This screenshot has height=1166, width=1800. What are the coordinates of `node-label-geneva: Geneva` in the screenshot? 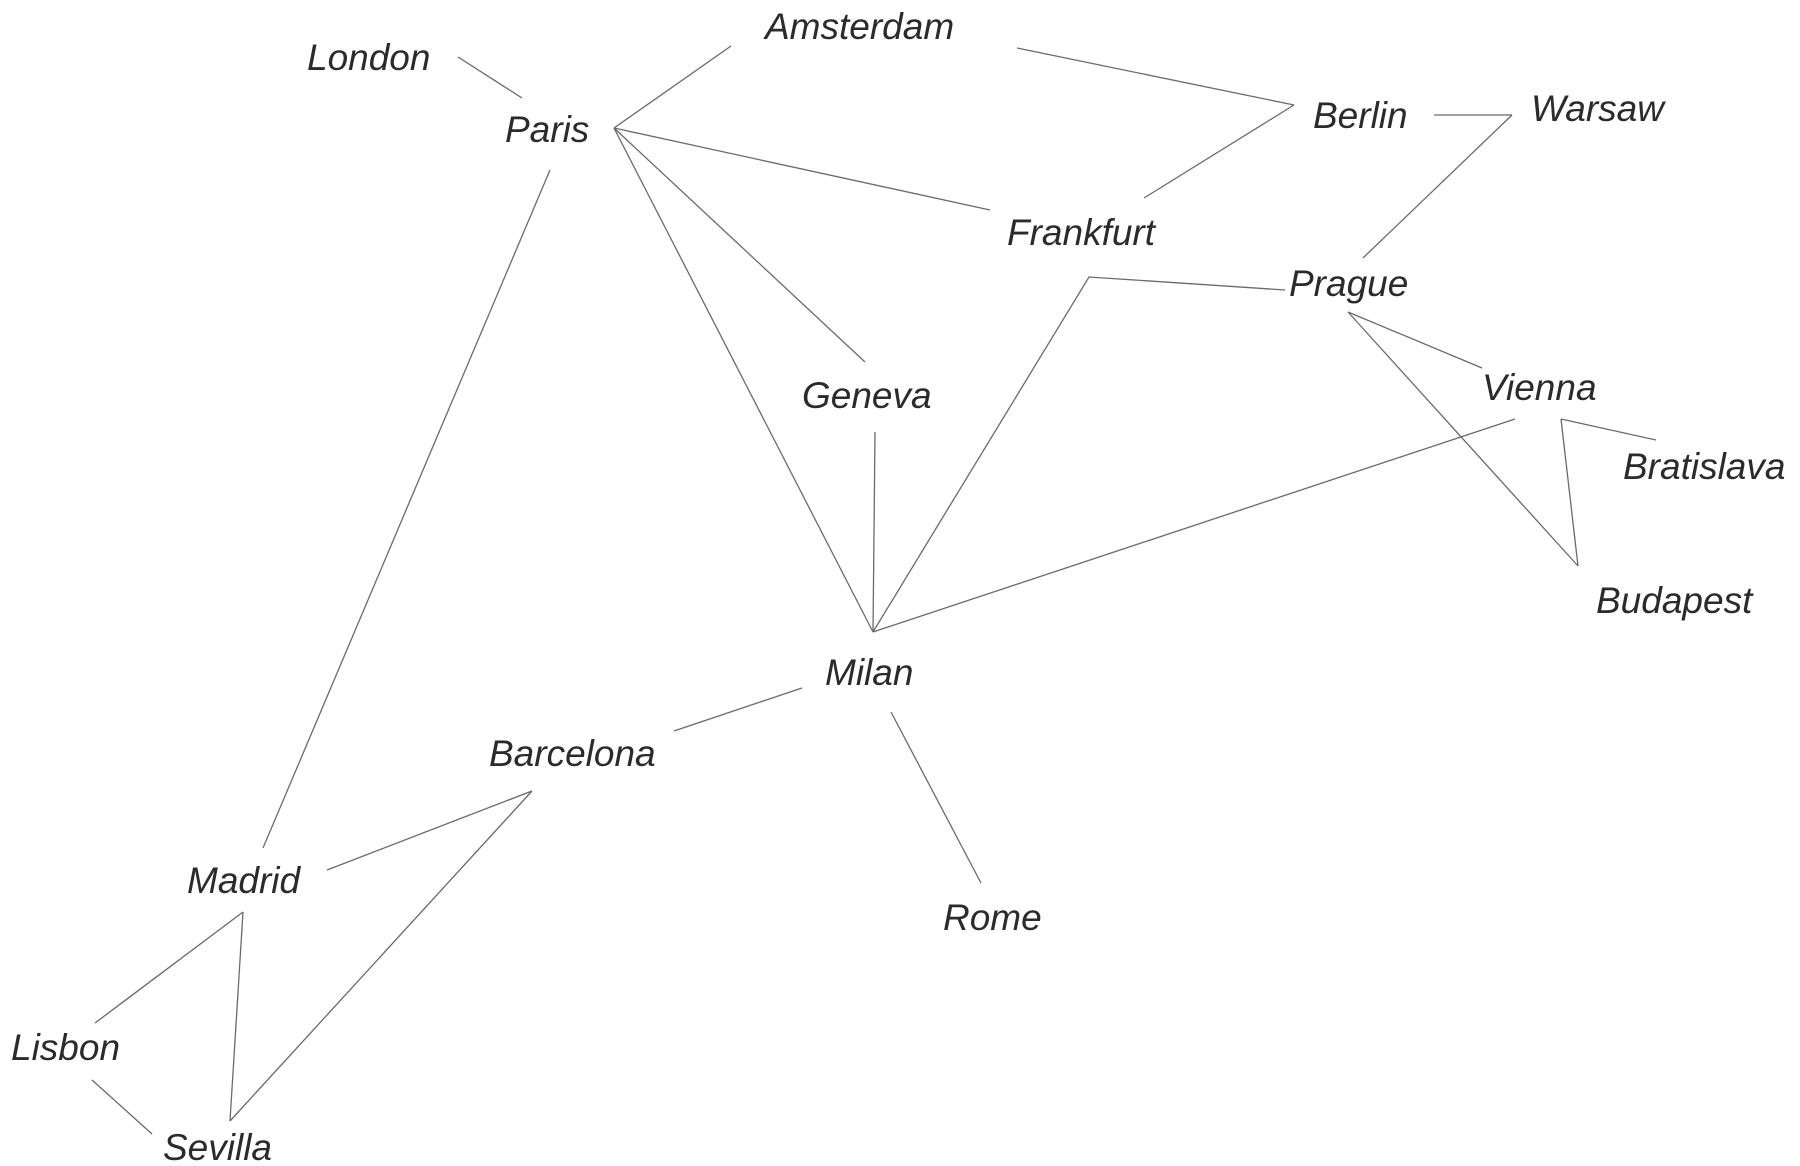 It's located at (867, 395).